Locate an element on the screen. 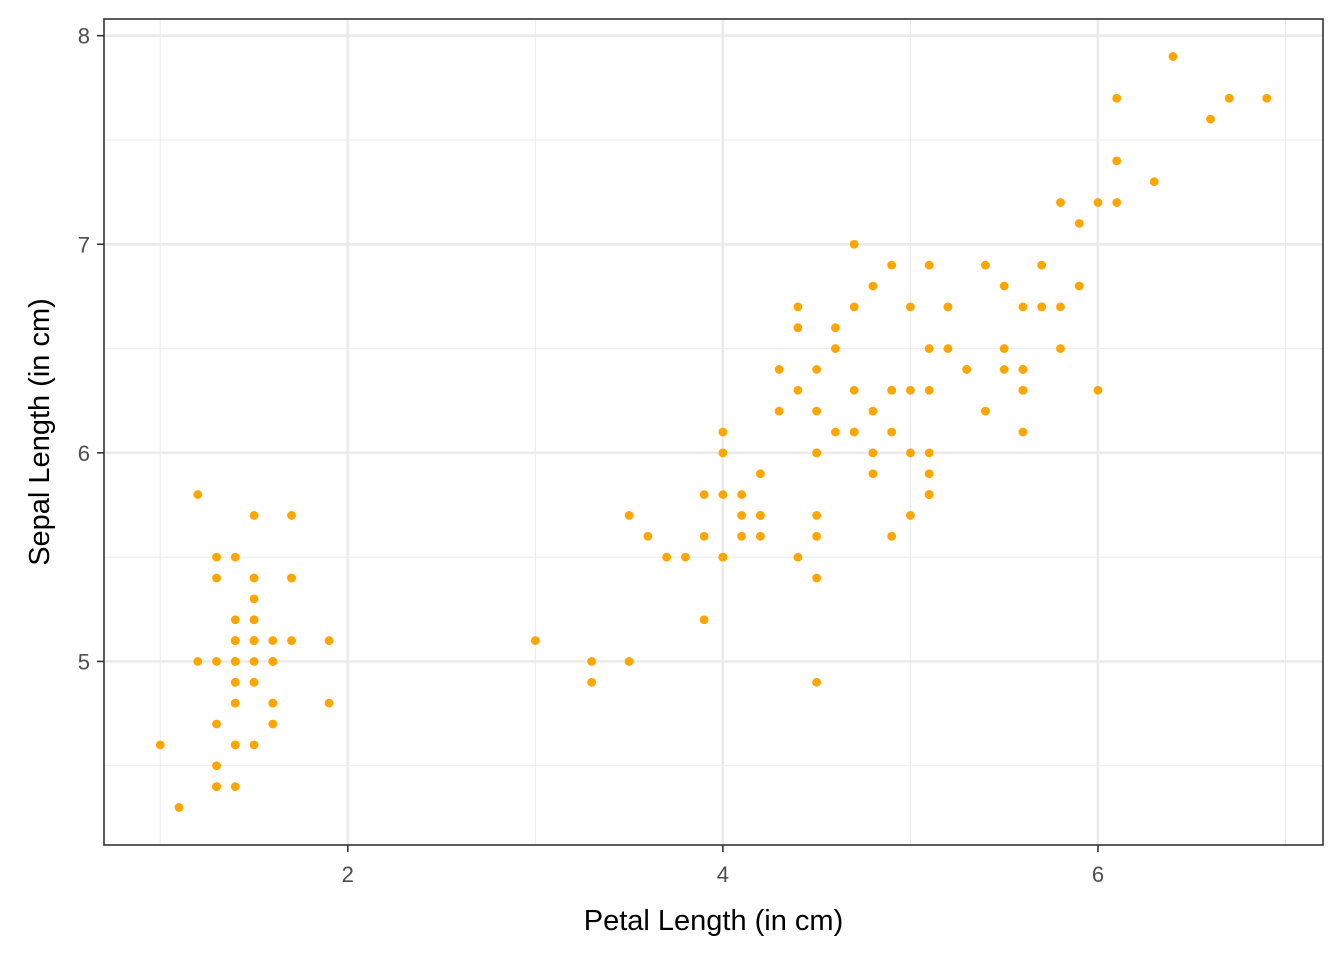  x-tick-label: 6 is located at coordinates (1098, 874).